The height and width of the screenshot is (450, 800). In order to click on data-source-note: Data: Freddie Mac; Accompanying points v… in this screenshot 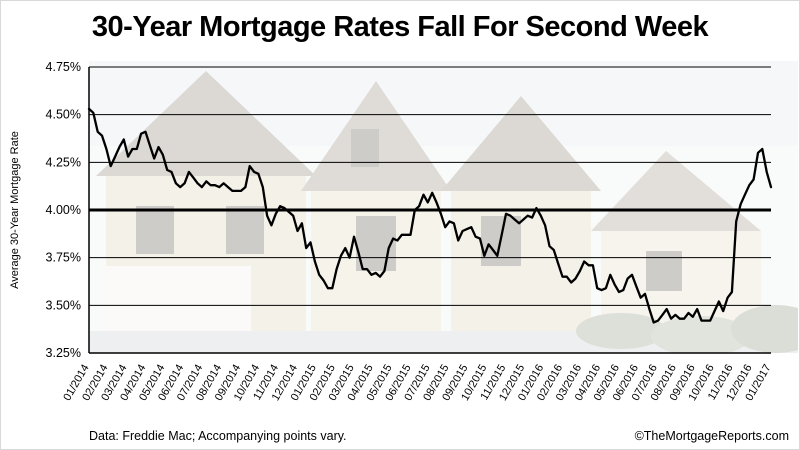, I will do `click(218, 436)`.